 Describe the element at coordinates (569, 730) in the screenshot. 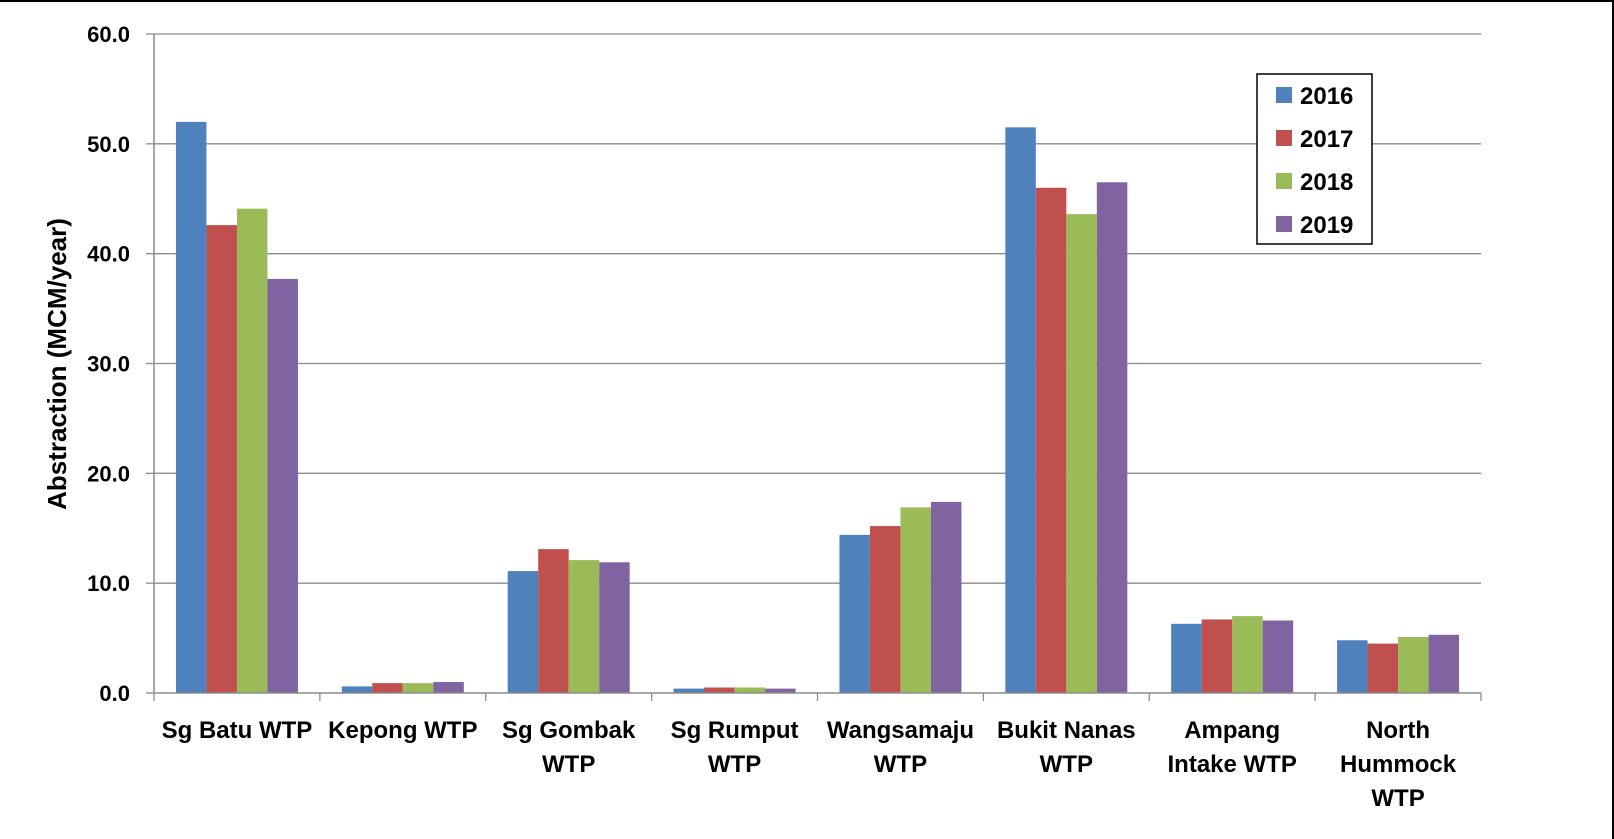

I see `x-category-label-line: Sg Gombak` at that location.